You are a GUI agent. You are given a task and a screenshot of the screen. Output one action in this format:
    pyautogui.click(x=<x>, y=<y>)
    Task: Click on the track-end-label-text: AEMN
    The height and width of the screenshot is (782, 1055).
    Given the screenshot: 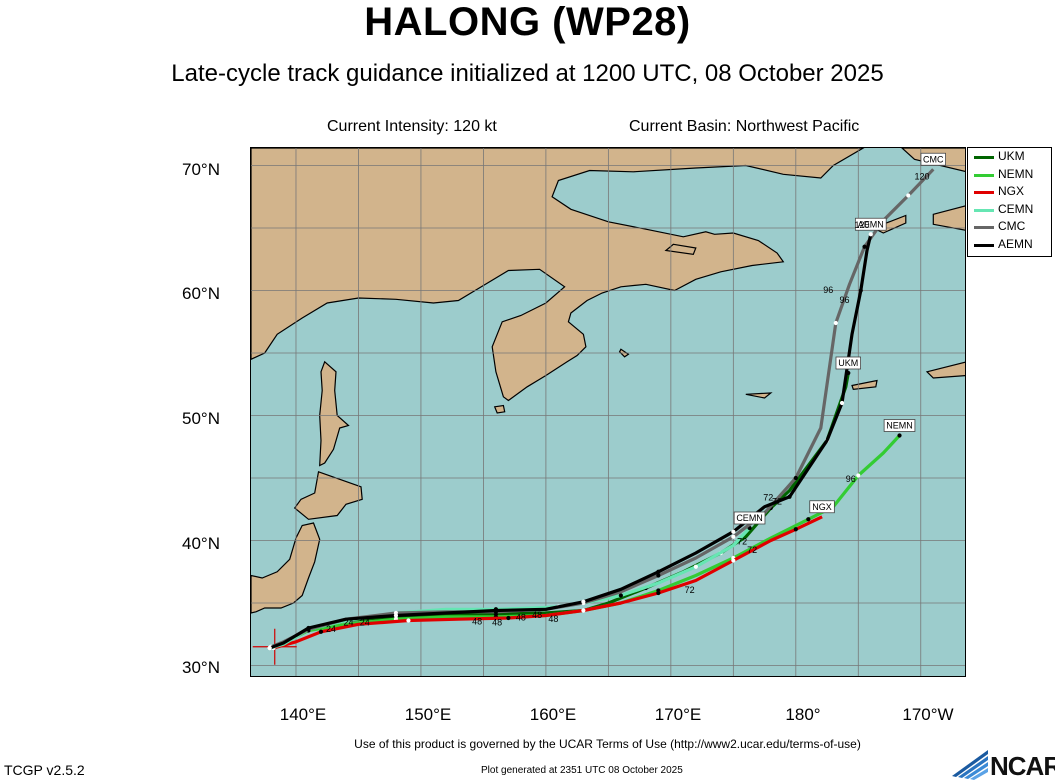 What is the action you would take?
    pyautogui.click(x=871, y=224)
    